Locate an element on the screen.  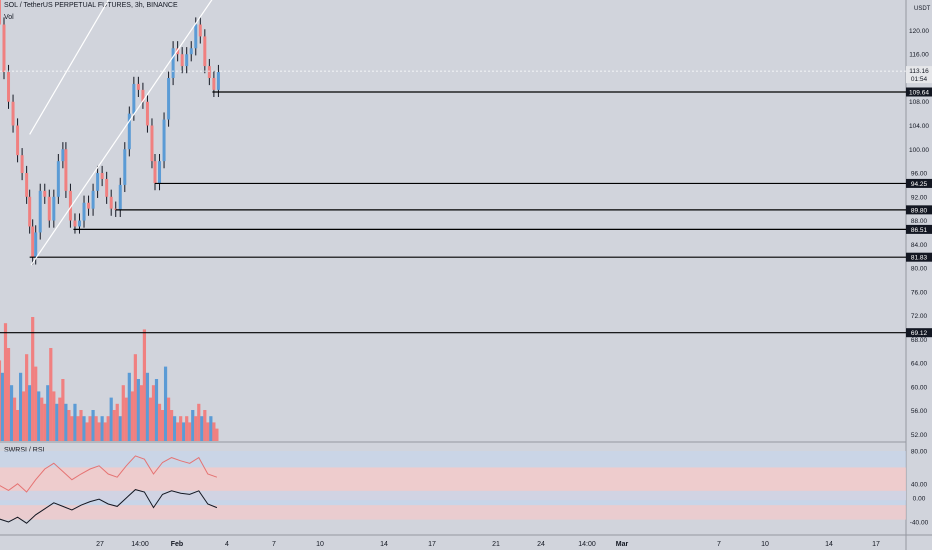
channel-upper-line is located at coordinates (69, 67).